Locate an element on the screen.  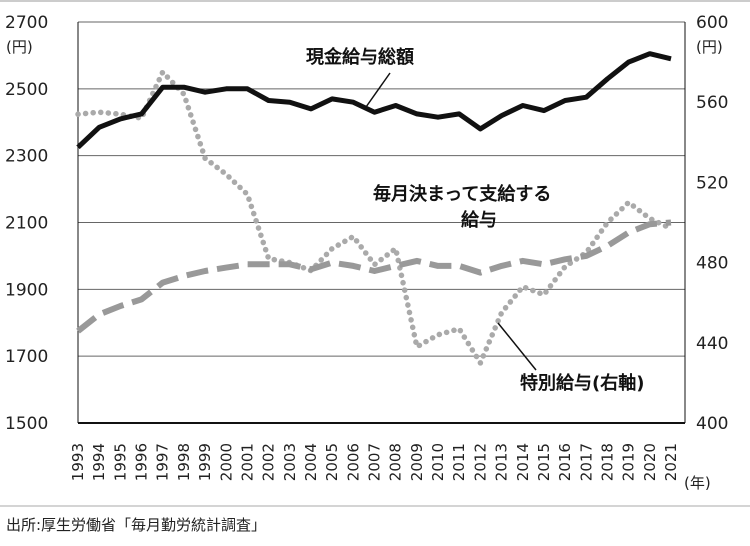
right-tick-label: 440 is located at coordinates (712, 344).